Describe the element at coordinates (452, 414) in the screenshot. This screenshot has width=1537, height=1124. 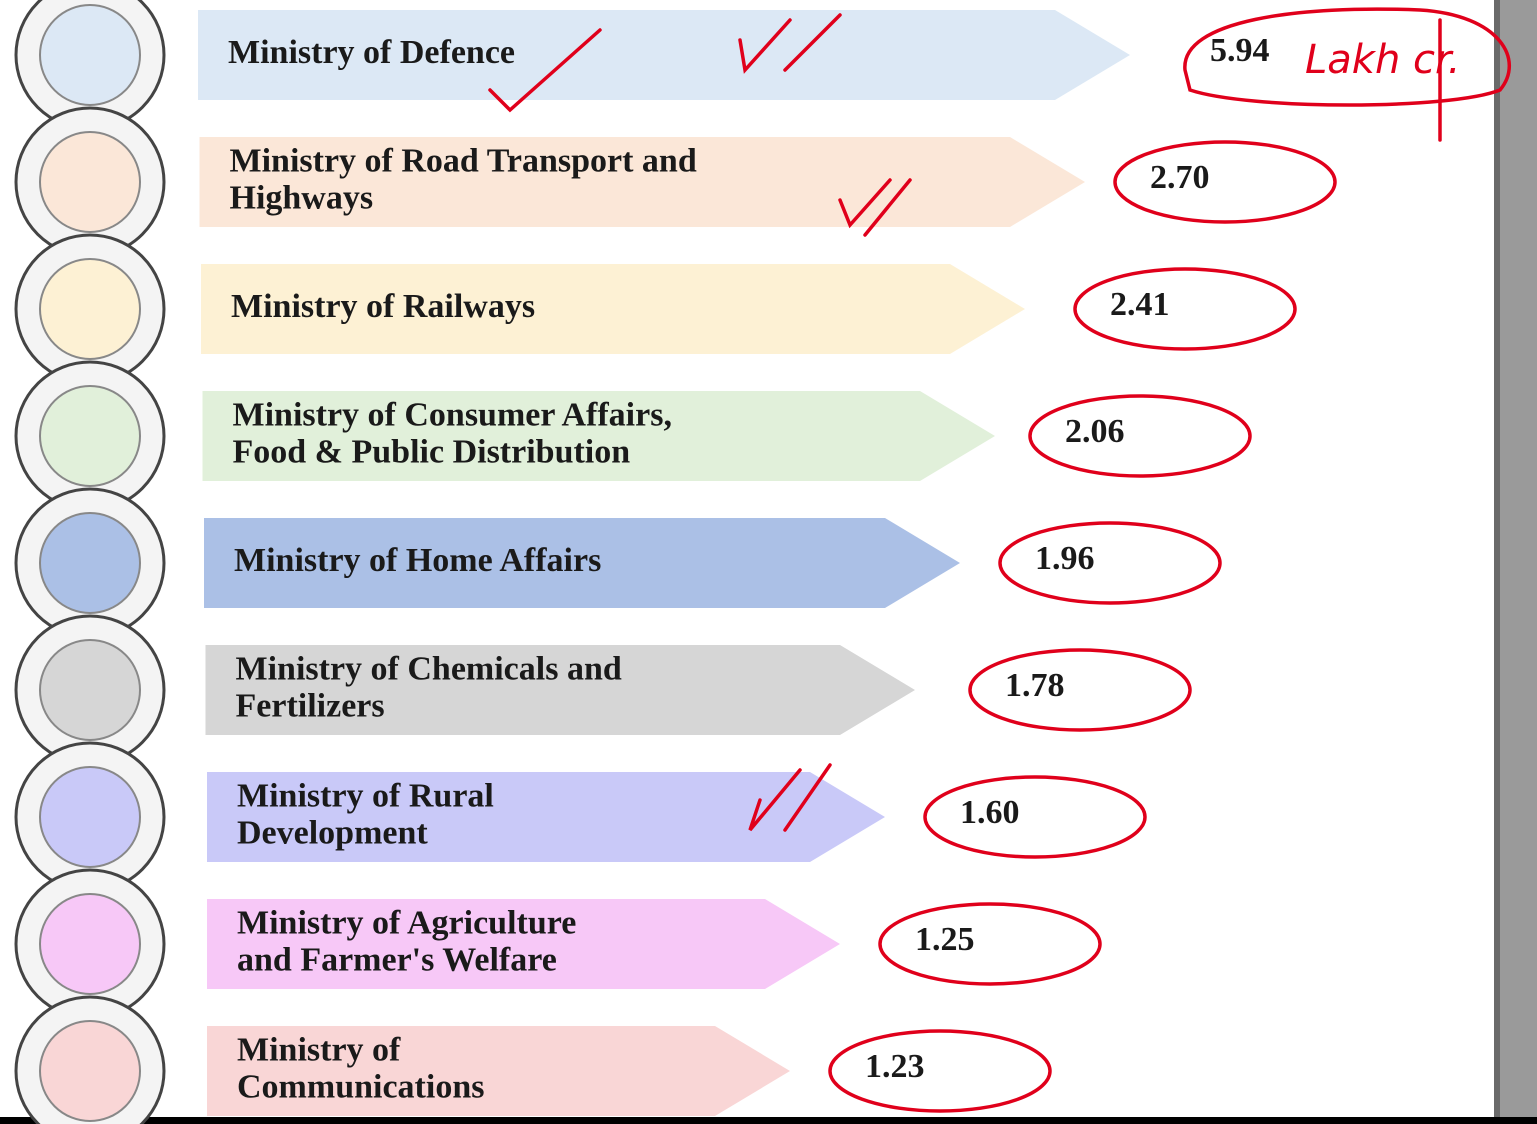
I see `ministry-label: Ministry of Consumer Affairs,` at that location.